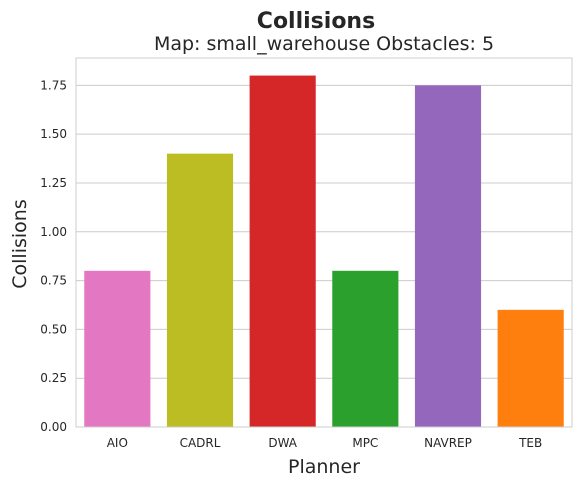  What do you see at coordinates (53, 85) in the screenshot?
I see `y-tick-label: 1.75` at bounding box center [53, 85].